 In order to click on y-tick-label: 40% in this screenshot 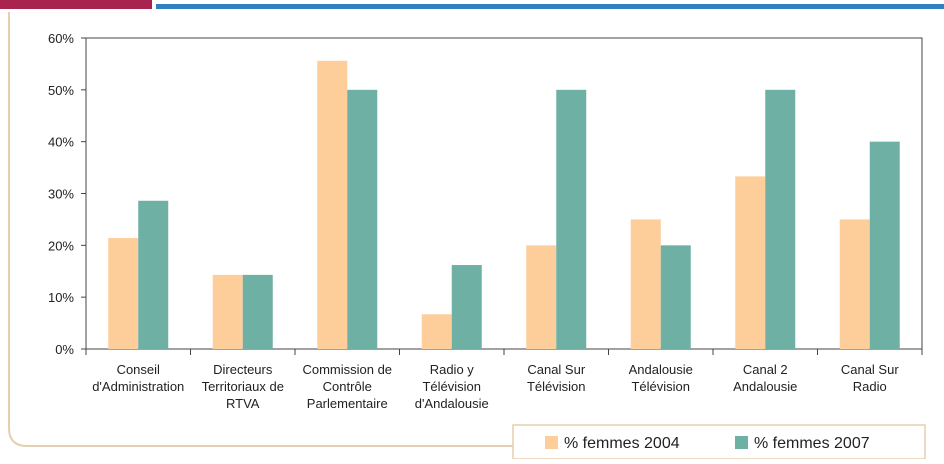, I will do `click(61, 142)`.